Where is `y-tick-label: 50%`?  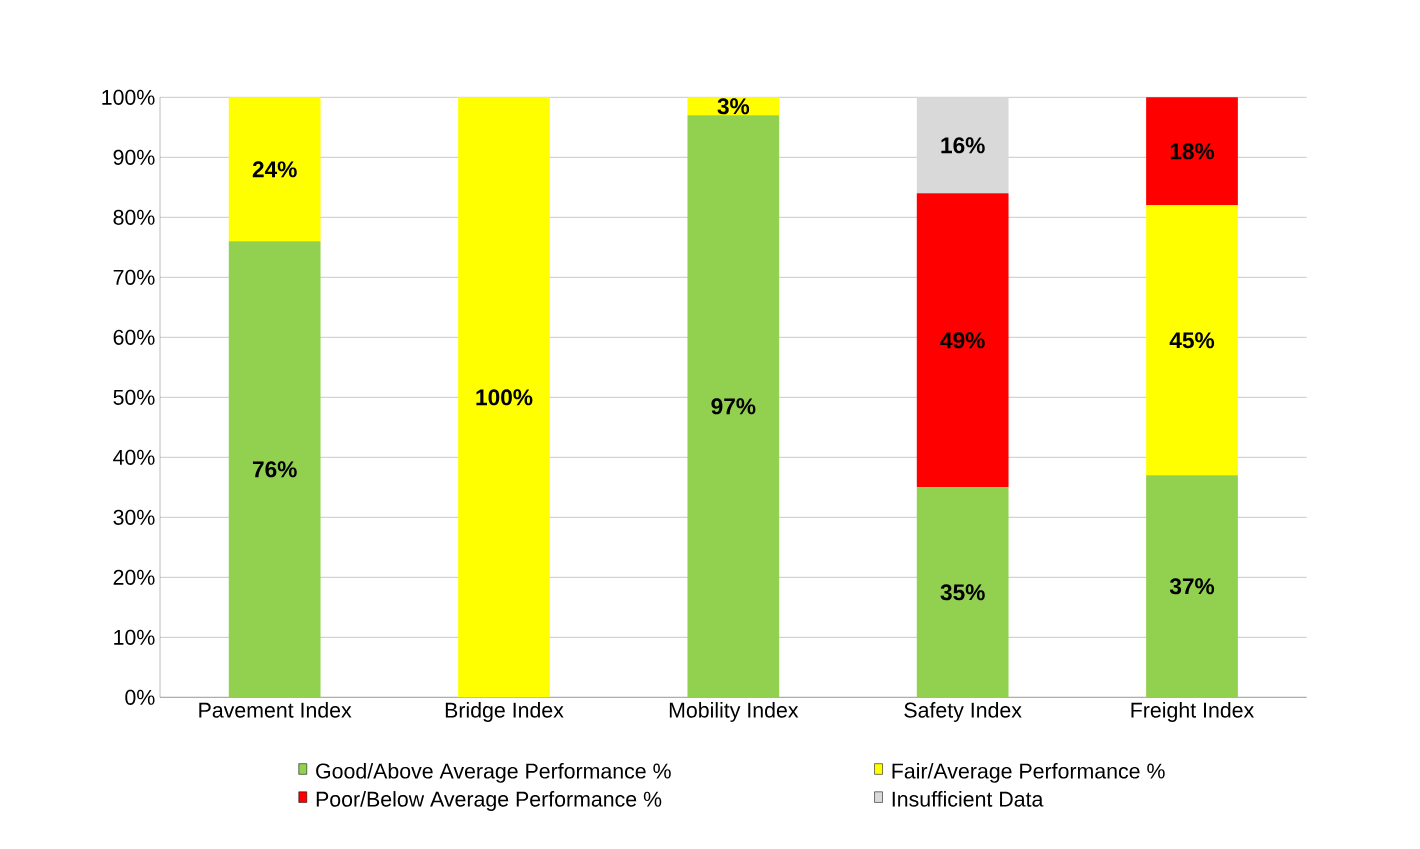 y-tick-label: 50% is located at coordinates (134, 397).